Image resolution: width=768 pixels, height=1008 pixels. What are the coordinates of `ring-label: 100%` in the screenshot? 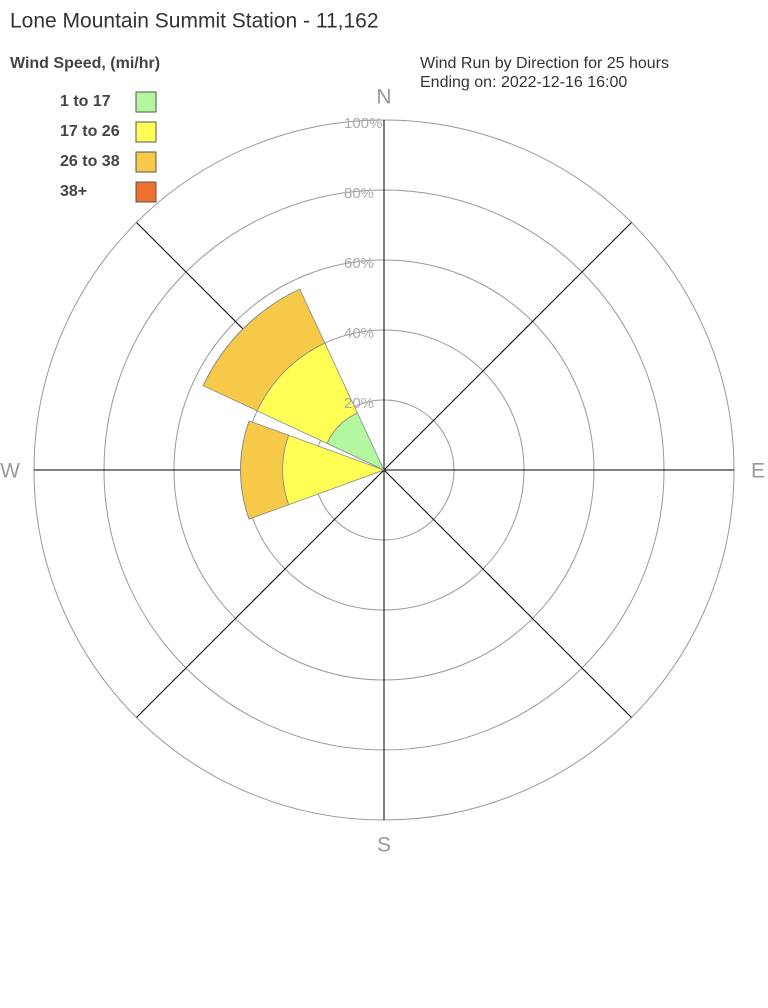 It's located at (363, 123).